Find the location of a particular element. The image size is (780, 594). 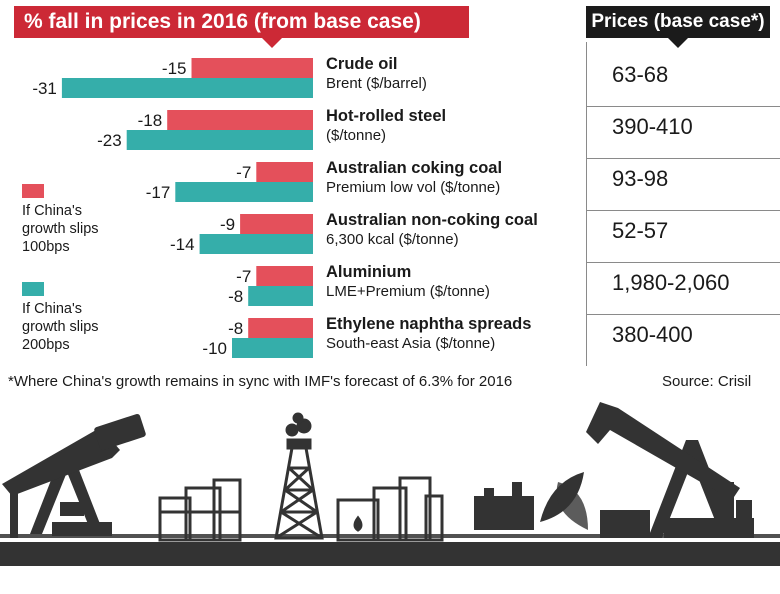

value-label-200bps: -23 is located at coordinates (109, 140).